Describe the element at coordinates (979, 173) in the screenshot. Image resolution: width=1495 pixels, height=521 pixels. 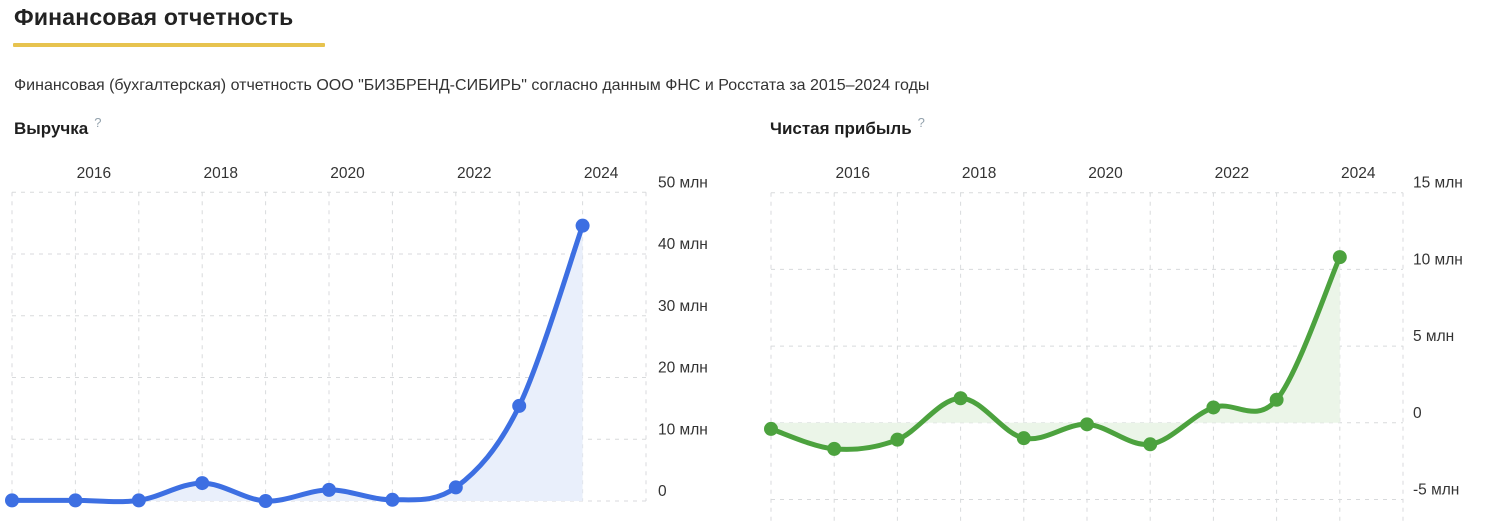
I see `net-profit-x-tick-label: 2018` at that location.